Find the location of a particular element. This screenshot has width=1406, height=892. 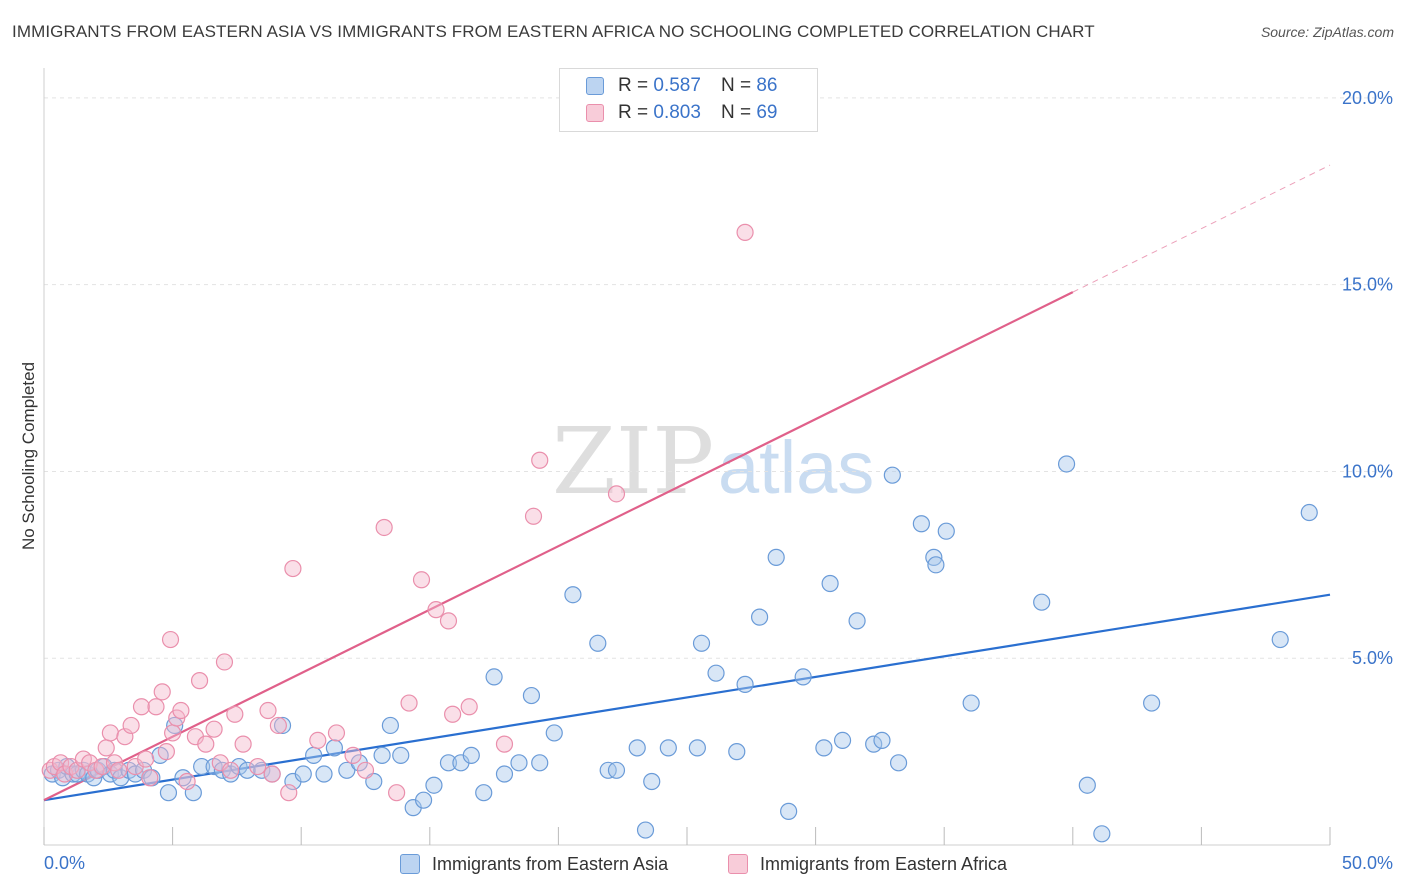

y-tick-label: 10.0% is located at coordinates (1367, 471).